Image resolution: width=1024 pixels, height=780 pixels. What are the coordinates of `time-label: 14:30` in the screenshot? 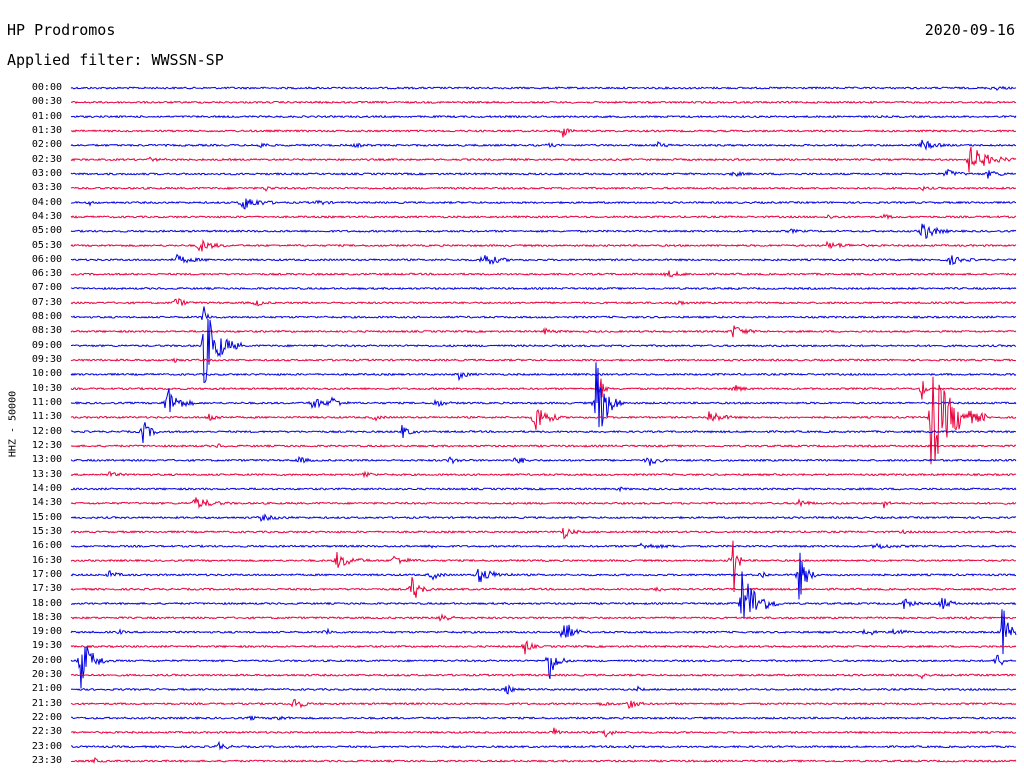 It's located at (46, 503).